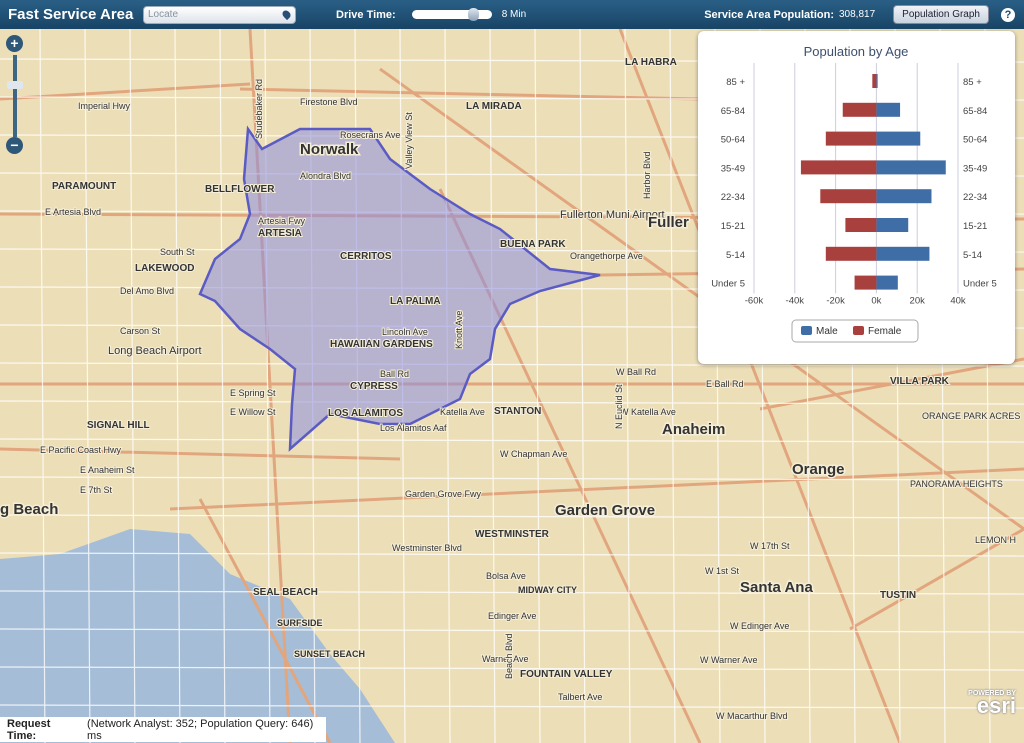 This screenshot has width=1024, height=743. What do you see at coordinates (285, 592) in the screenshot?
I see `map-label: SEAL BEACH` at bounding box center [285, 592].